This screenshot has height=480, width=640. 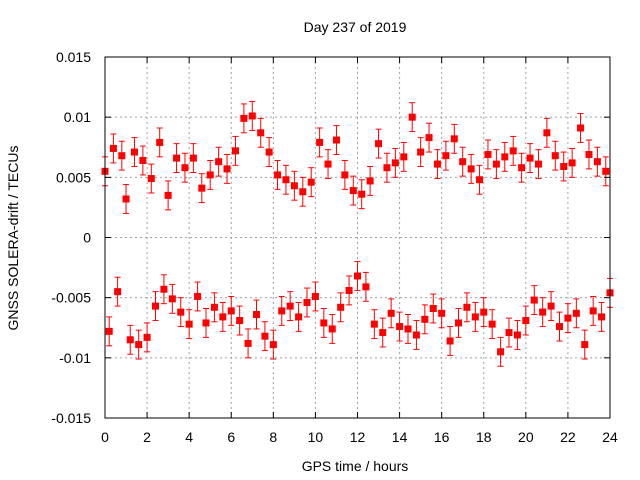 I want to click on x-tick-label: 8, so click(x=273, y=437).